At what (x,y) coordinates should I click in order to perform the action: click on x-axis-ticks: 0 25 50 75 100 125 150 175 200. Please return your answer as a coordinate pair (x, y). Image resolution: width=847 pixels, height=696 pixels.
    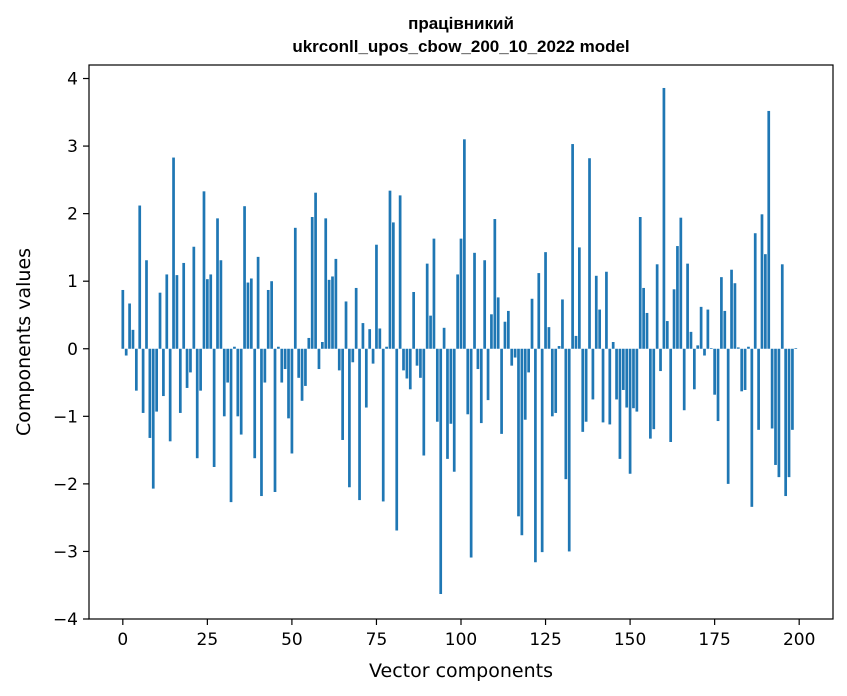
    Looking at the image, I should click on (466, 634).